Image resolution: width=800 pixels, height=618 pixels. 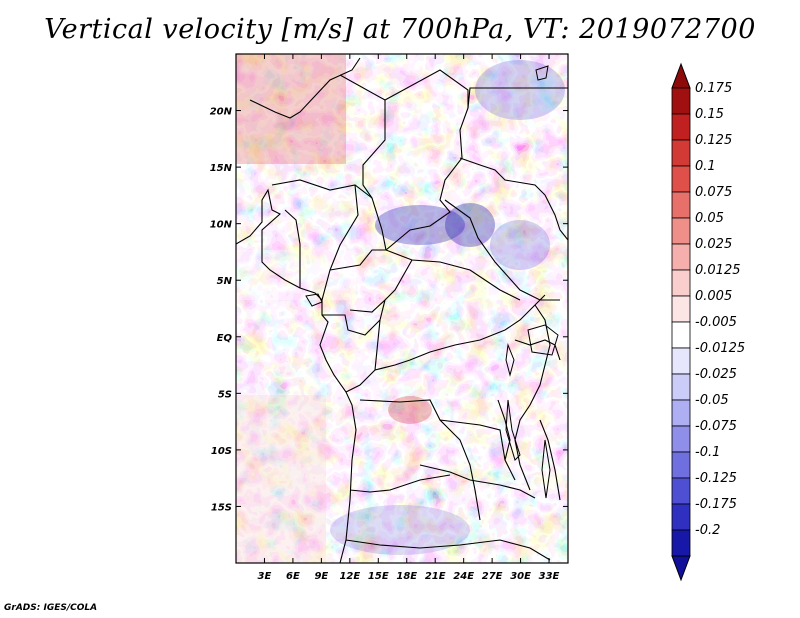 I want to click on lon-tick-label: 27E, so click(x=492, y=576).